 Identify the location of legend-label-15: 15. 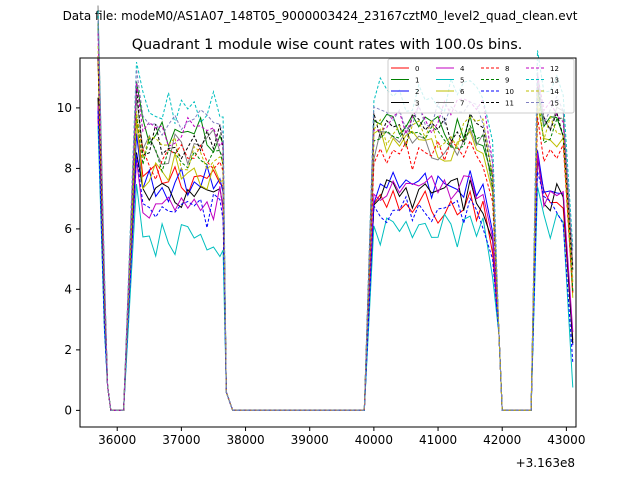
(554, 104).